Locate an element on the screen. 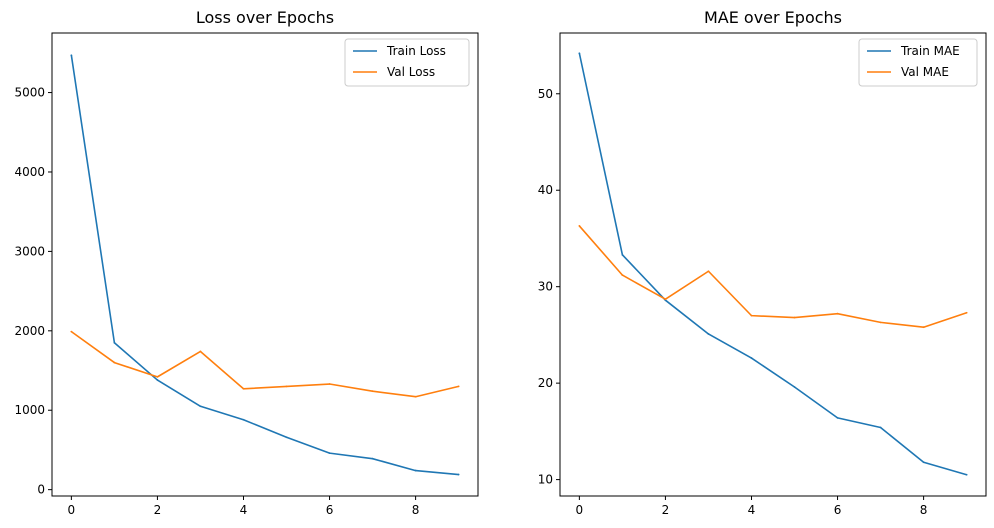 Image resolution: width=994 pixels, height=528 pixels. y-tick-label: 10 is located at coordinates (545, 480).